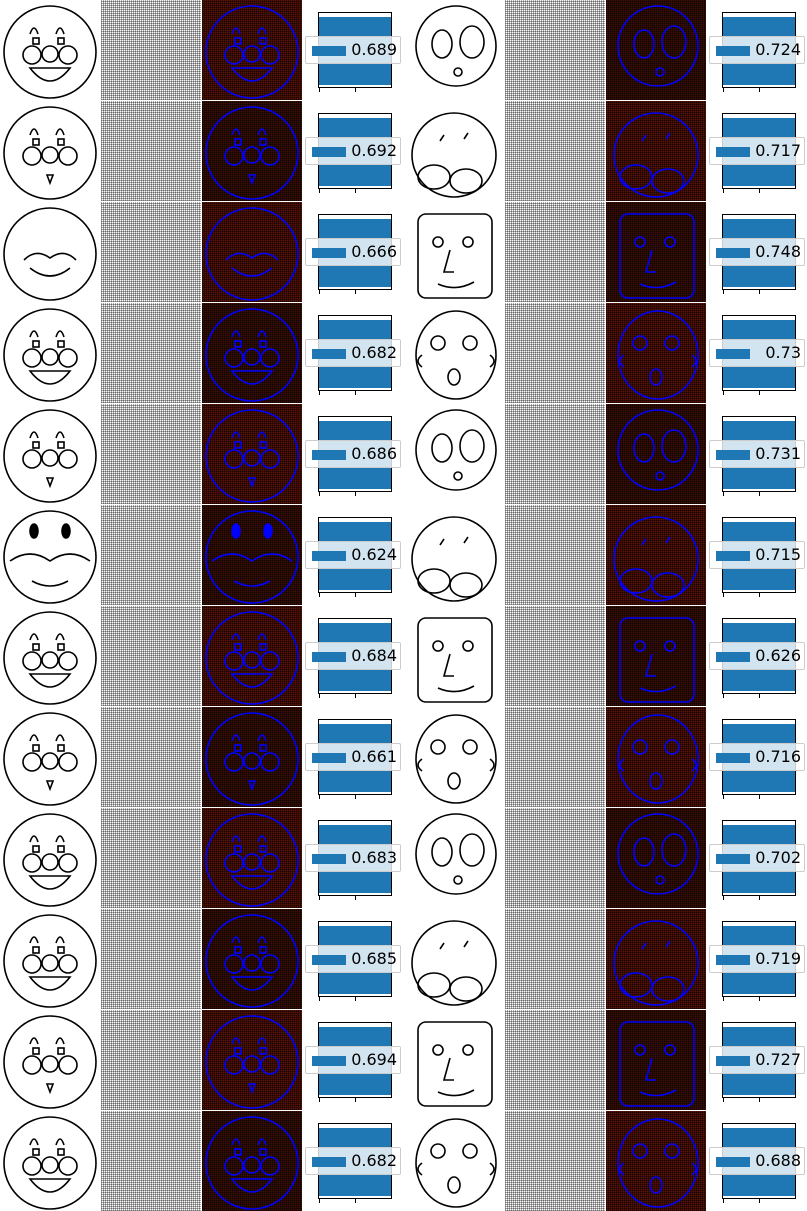  What do you see at coordinates (403, 151) in the screenshot?
I see `result-row: 0.692 0.717` at bounding box center [403, 151].